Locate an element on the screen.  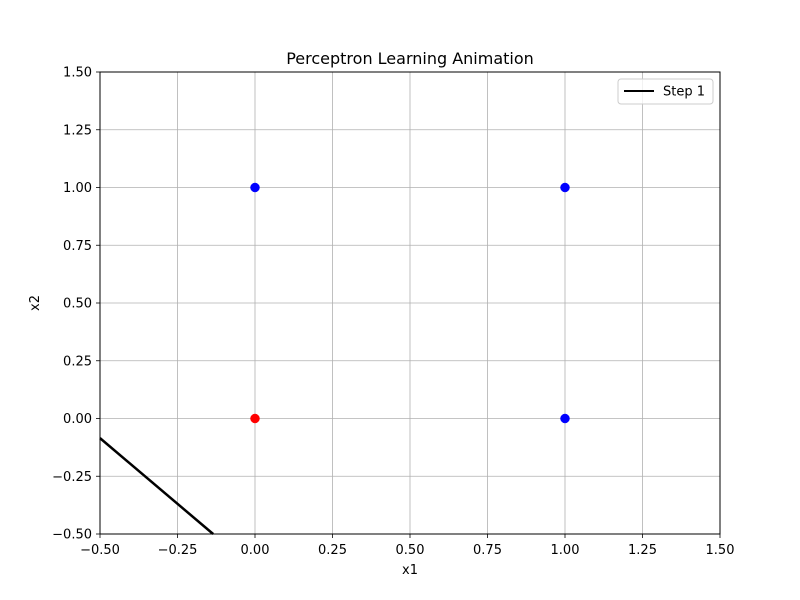
y-tick-label: 0.75 is located at coordinates (77, 246).